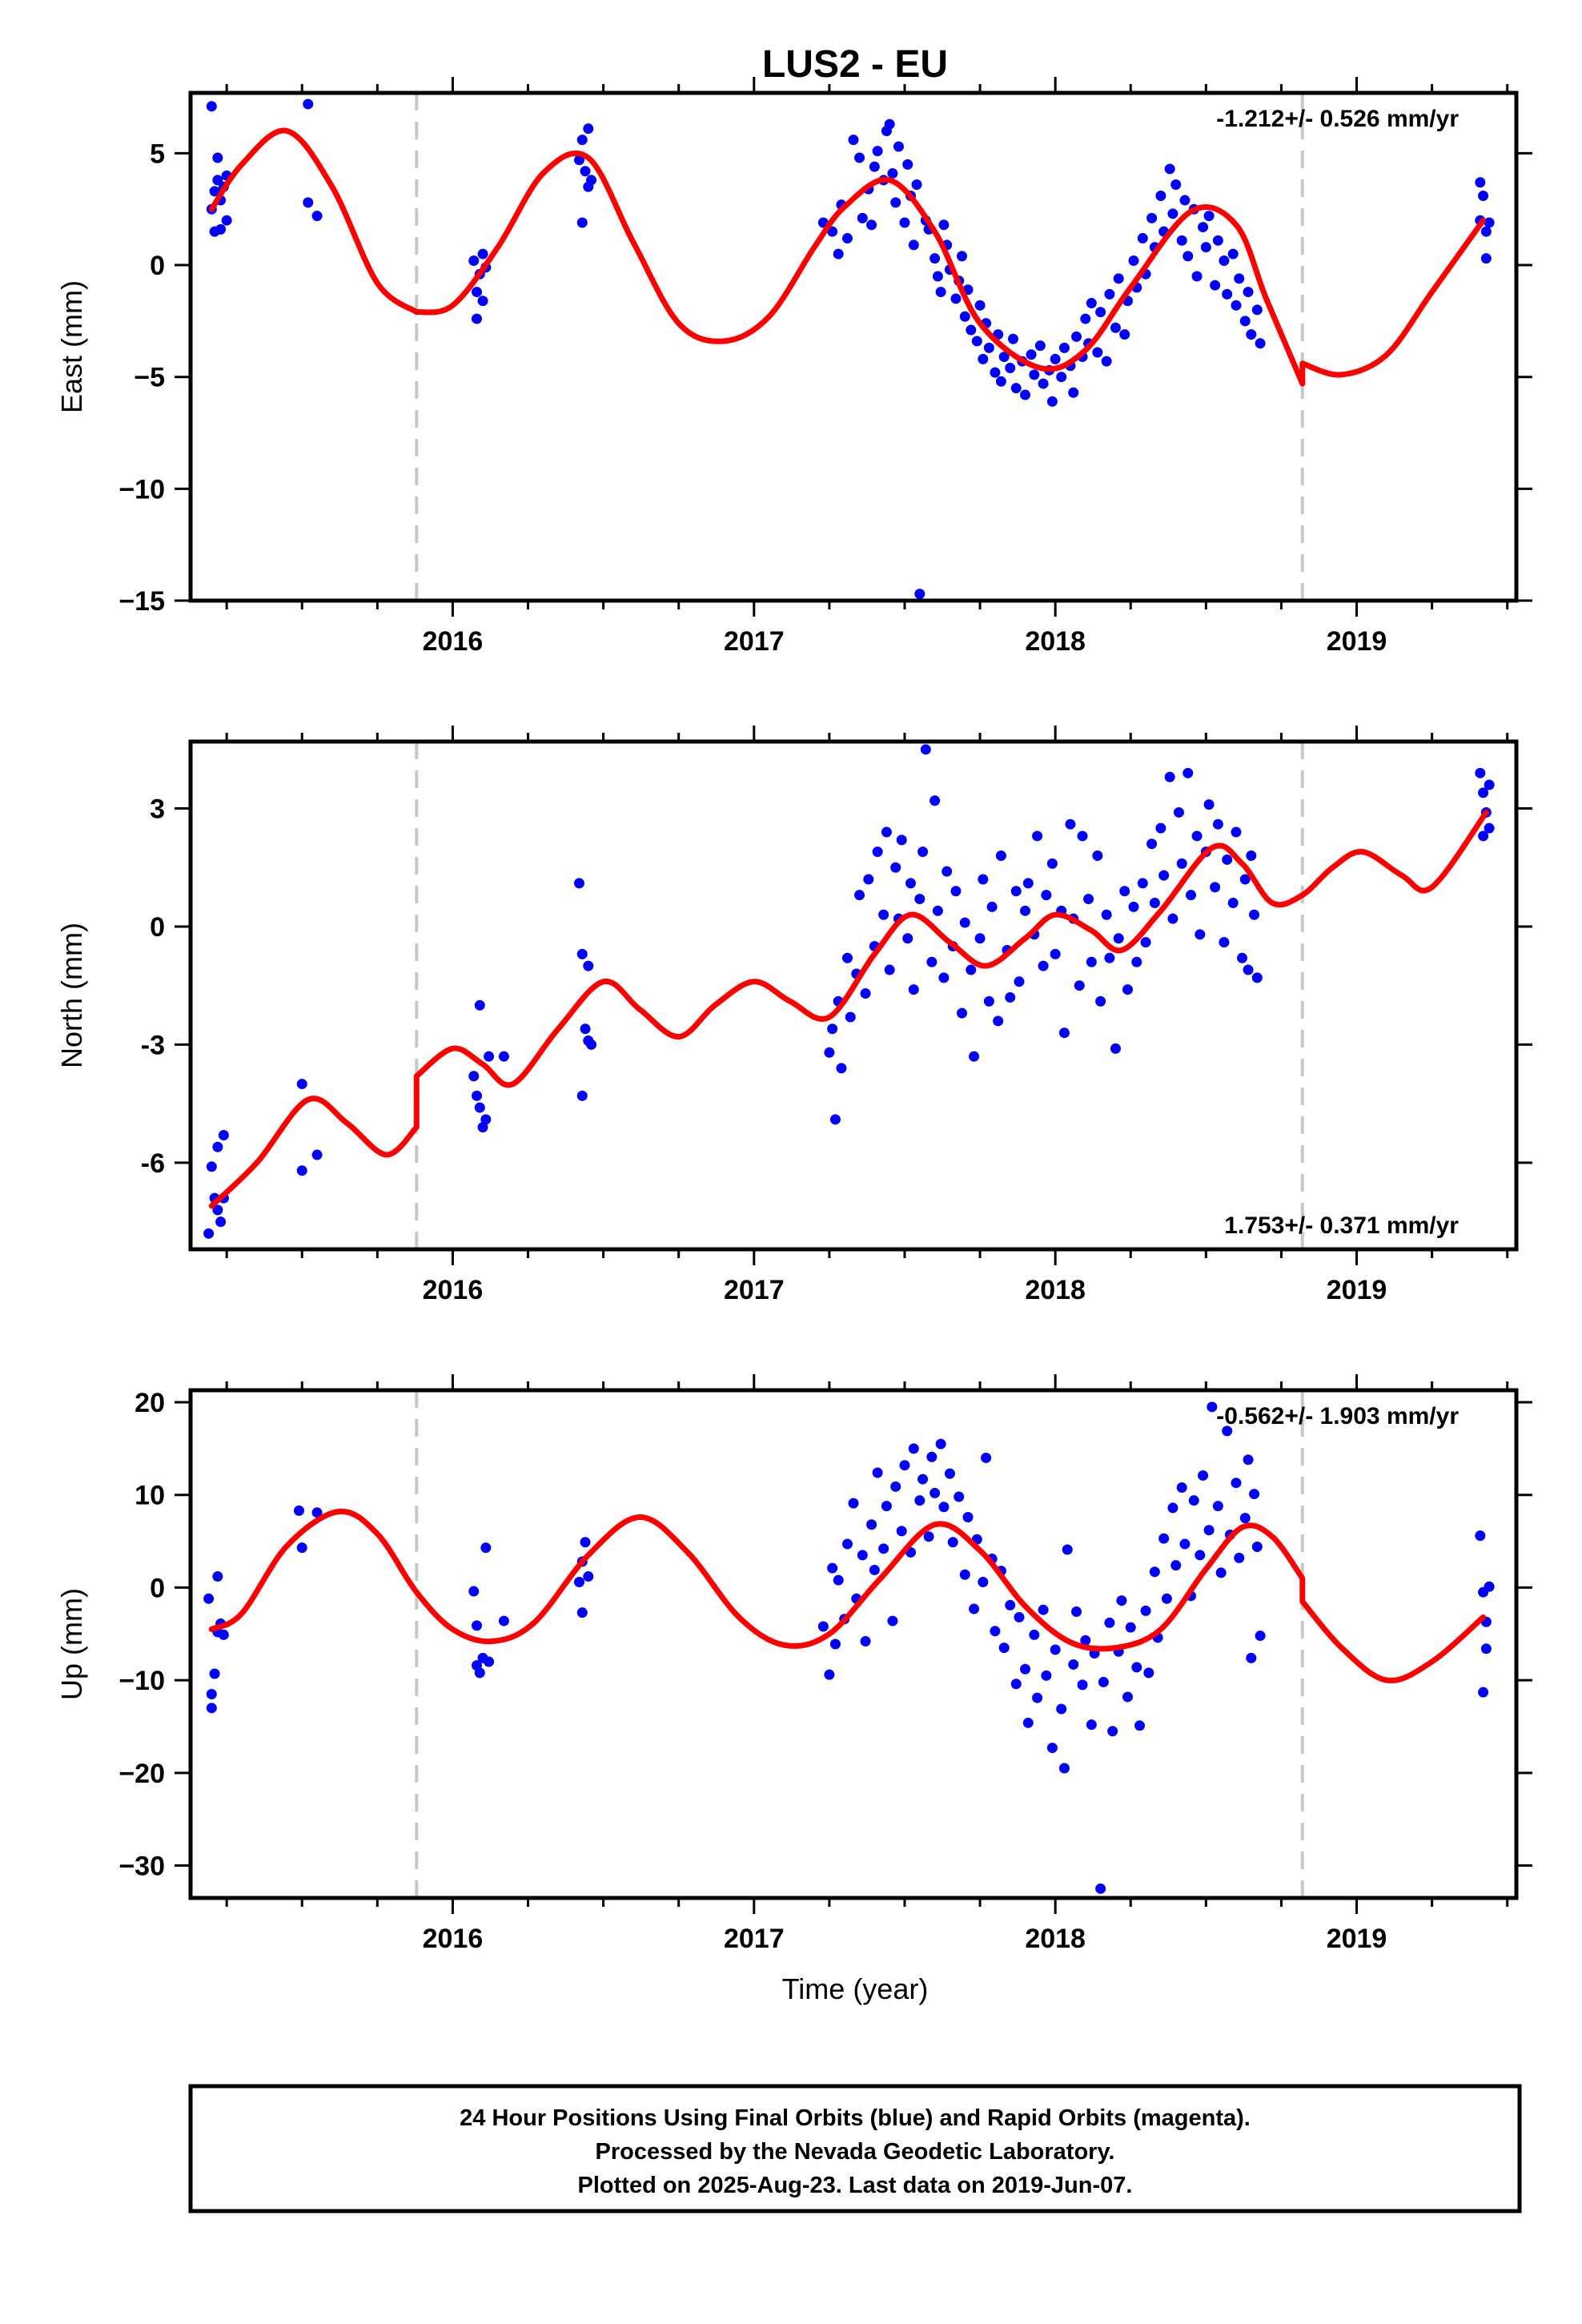 Image resolution: width=1582 pixels, height=2324 pixels. What do you see at coordinates (157, 266) in the screenshot?
I see `y-tick-label: 0` at bounding box center [157, 266].